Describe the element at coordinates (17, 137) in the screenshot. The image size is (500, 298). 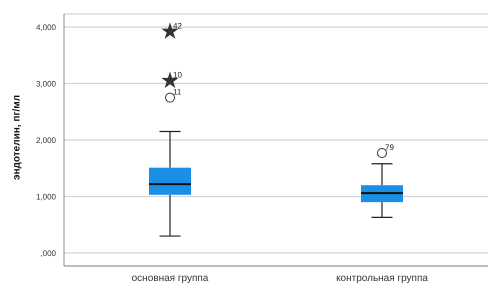
I see `y-axis-title: эндотелин, пг/мл` at that location.